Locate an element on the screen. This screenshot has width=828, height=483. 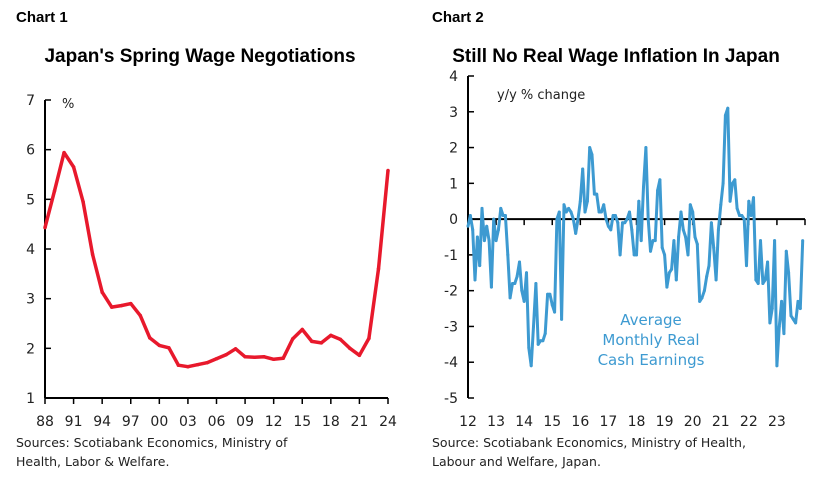
x-tick-label: 03 is located at coordinates (188, 422).